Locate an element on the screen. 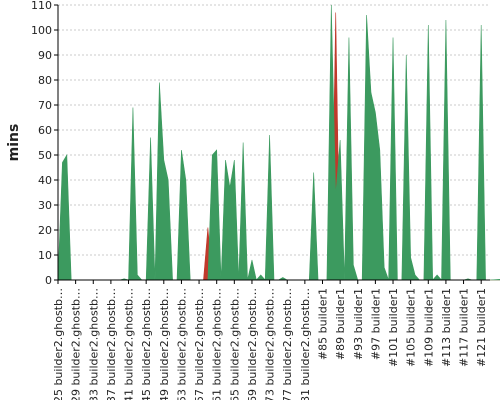 The width and height of the screenshot is (500, 400). y-tick-label: 70 is located at coordinates (45, 105).